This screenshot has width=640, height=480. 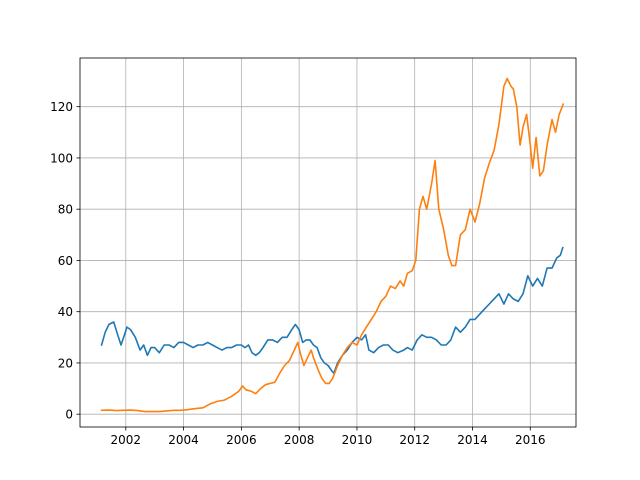 What do you see at coordinates (241, 440) in the screenshot?
I see `x-tick-label: 2006` at bounding box center [241, 440].